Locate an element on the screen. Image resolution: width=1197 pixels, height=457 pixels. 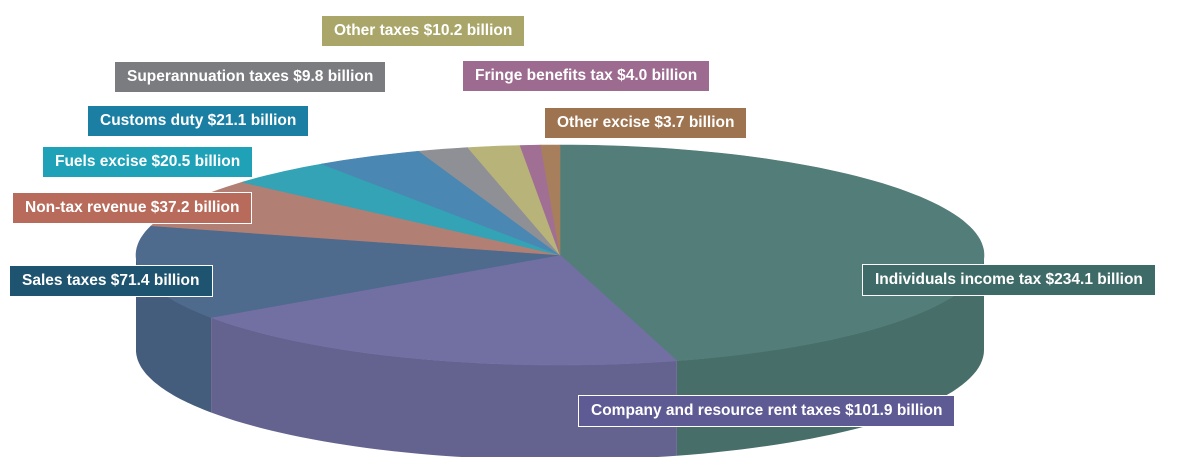
label-customs-duty: Customs duty $21.1 billion is located at coordinates (198, 121).